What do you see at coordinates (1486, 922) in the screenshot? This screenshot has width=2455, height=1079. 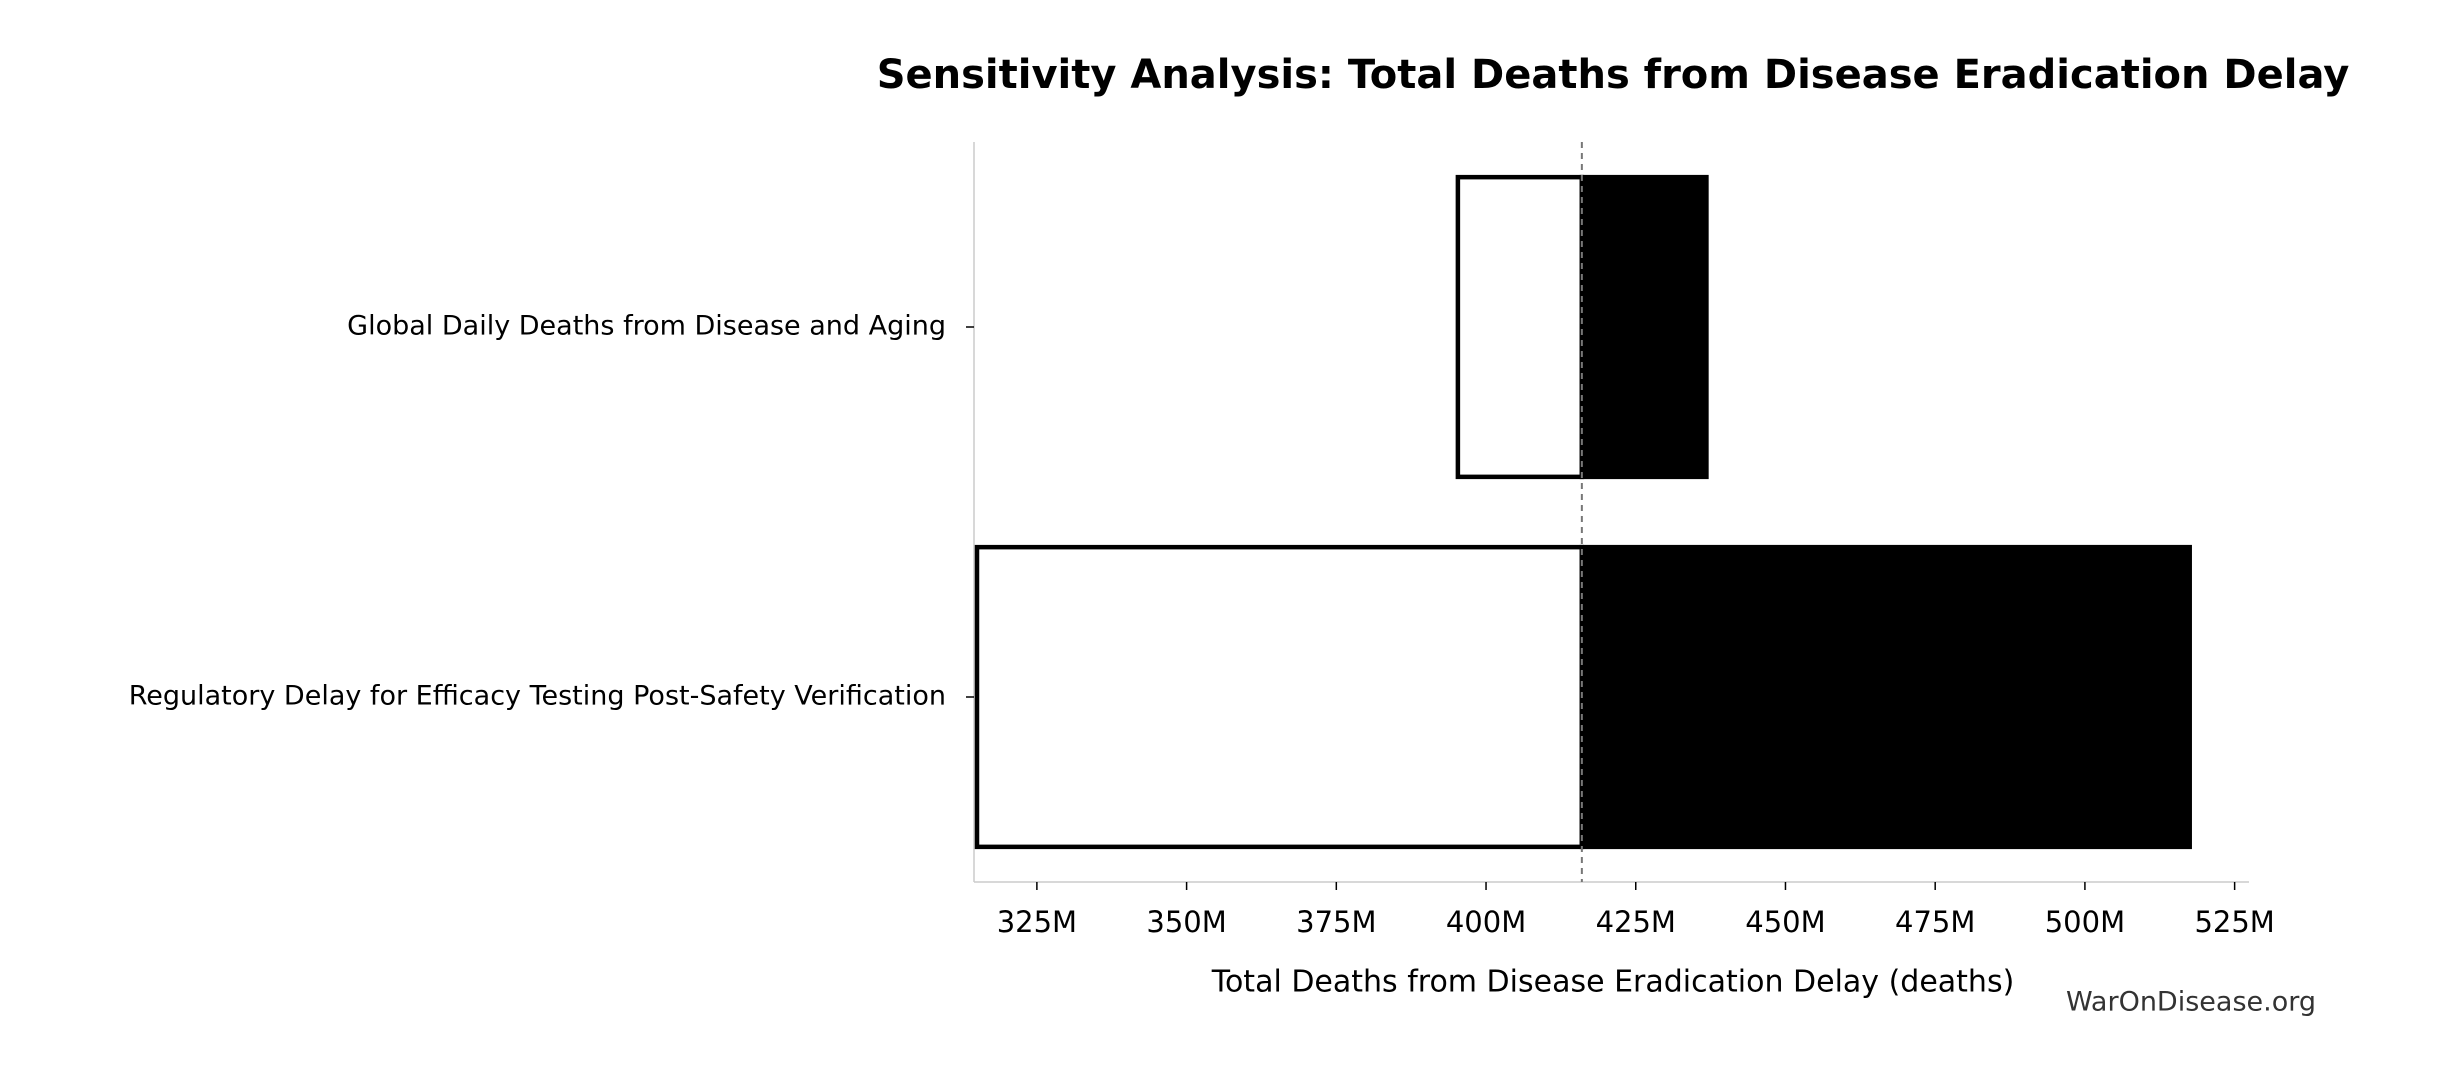 I see `x-tick-label: 400M` at bounding box center [1486, 922].